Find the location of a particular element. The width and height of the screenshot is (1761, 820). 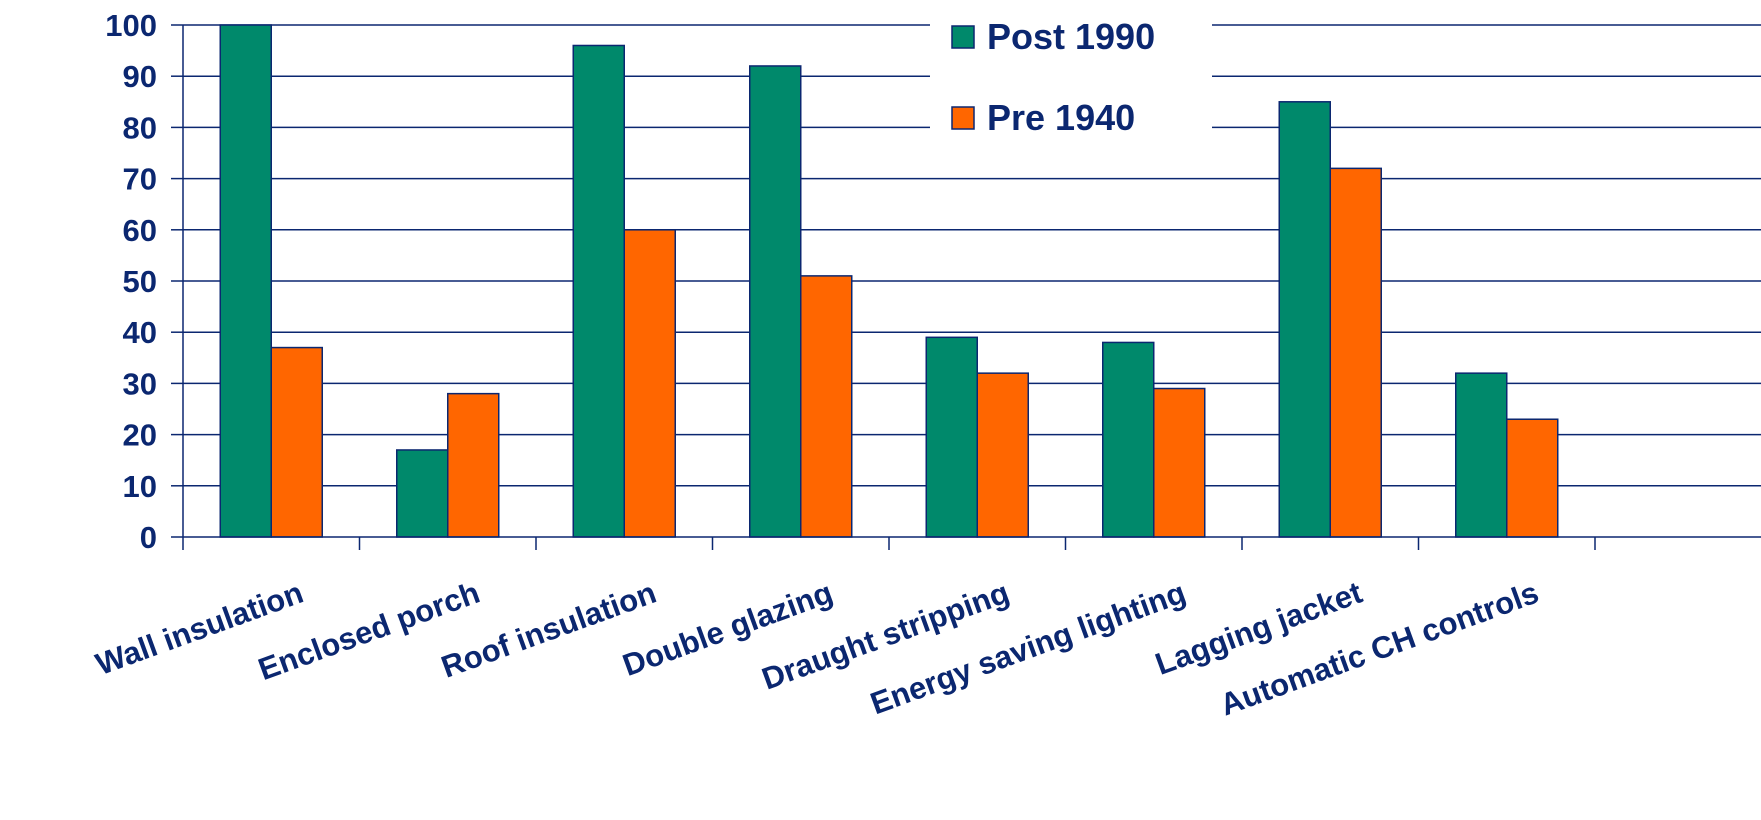

legend-background is located at coordinates (1071, 74).